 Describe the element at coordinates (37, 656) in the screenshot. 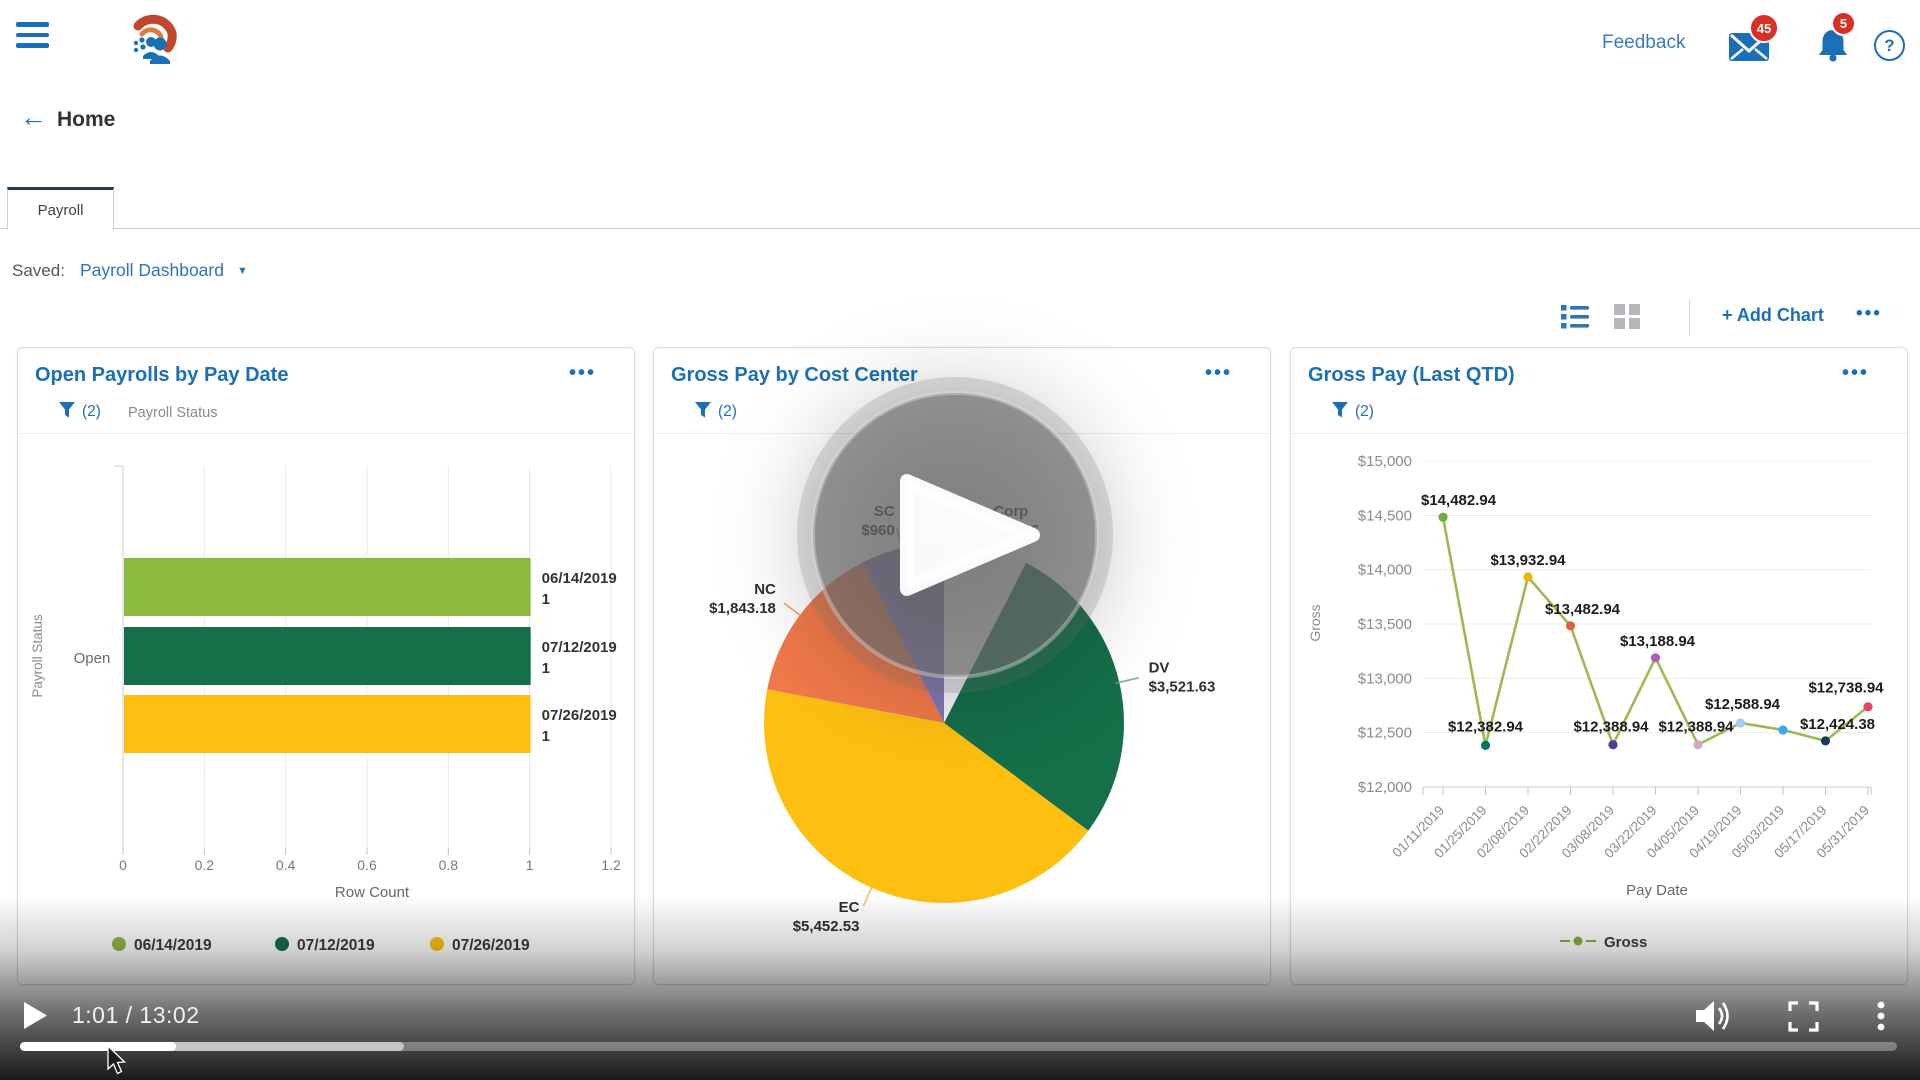

I see `svg-text: Payroll Status` at that location.